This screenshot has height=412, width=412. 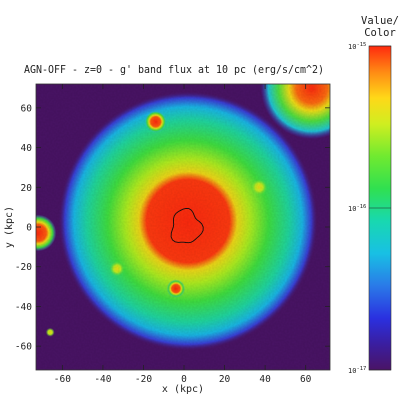 What do you see at coordinates (9, 227) in the screenshot?
I see `y-axis-label: y (kpc)` at bounding box center [9, 227].